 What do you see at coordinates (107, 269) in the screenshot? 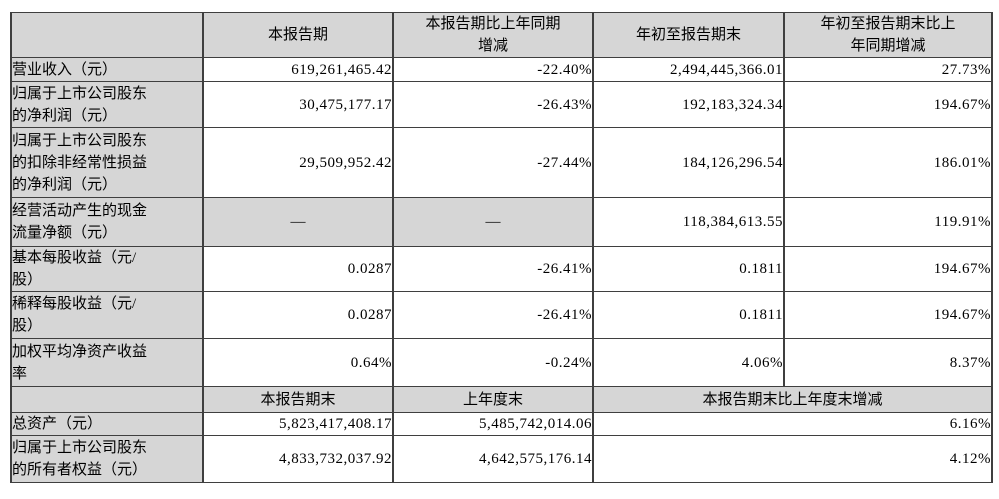
I see `row-label: 基本每股收益（元/ 股）` at bounding box center [107, 269].